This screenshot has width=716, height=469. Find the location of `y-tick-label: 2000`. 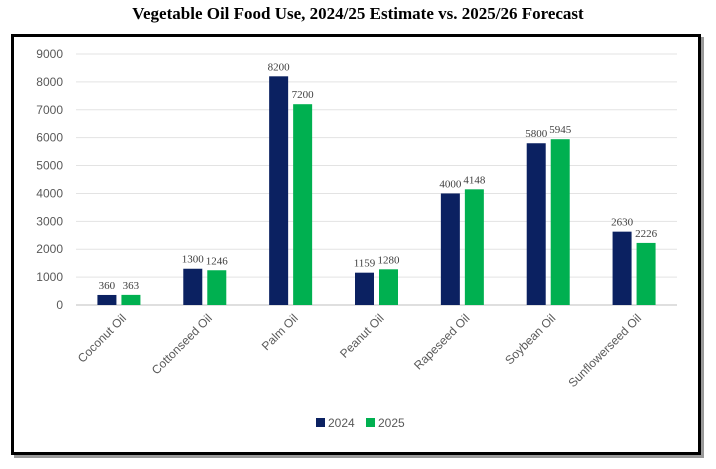

y-tick-label: 2000 is located at coordinates (49, 249).